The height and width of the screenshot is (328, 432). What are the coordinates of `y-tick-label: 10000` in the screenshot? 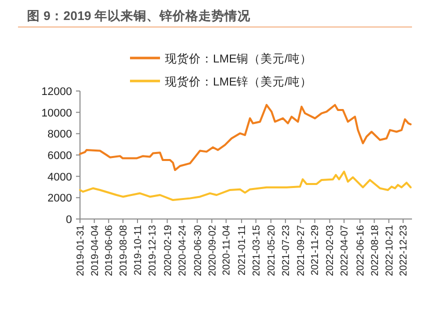 It's located at (56, 113).